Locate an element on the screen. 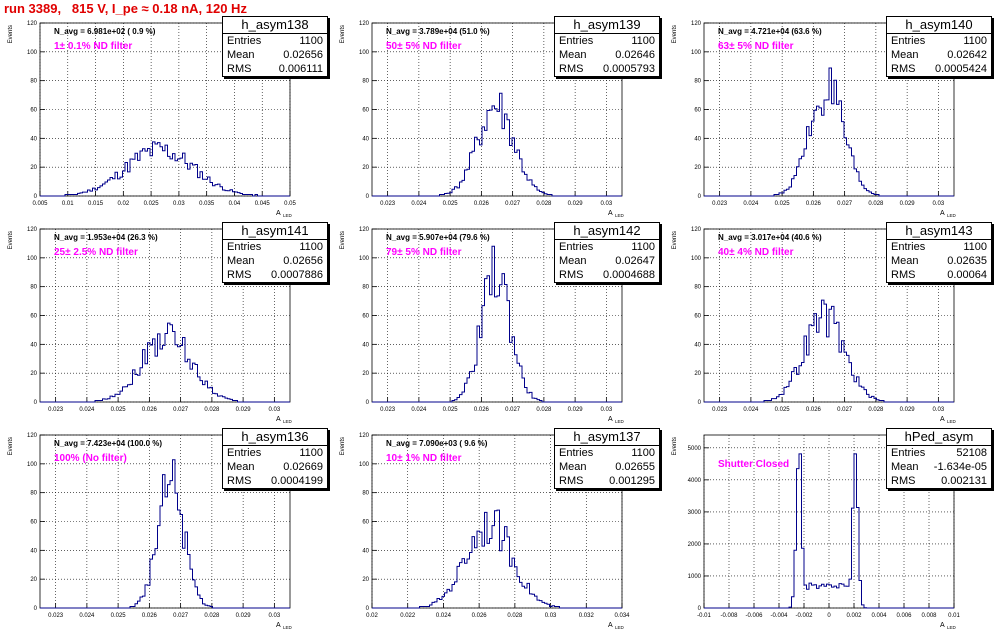 Image resolution: width=996 pixels, height=637 pixels. x-tick-label: 0.027 is located at coordinates (513, 410).